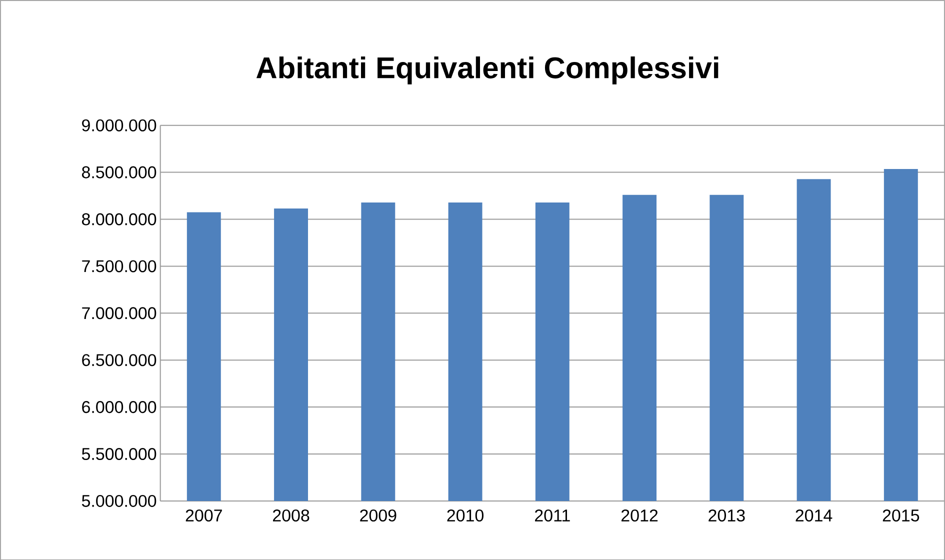 This screenshot has width=945, height=560. What do you see at coordinates (814, 515) in the screenshot?
I see `x-tick-label: 2014` at bounding box center [814, 515].